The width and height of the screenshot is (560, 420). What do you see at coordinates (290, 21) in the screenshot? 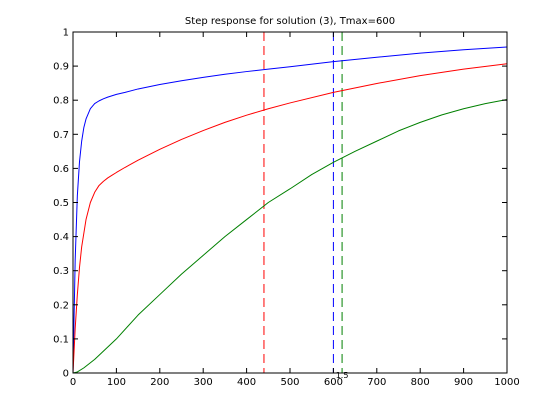
I see `chart-title: Step response for solution (3), Tmax=600` at bounding box center [290, 21].